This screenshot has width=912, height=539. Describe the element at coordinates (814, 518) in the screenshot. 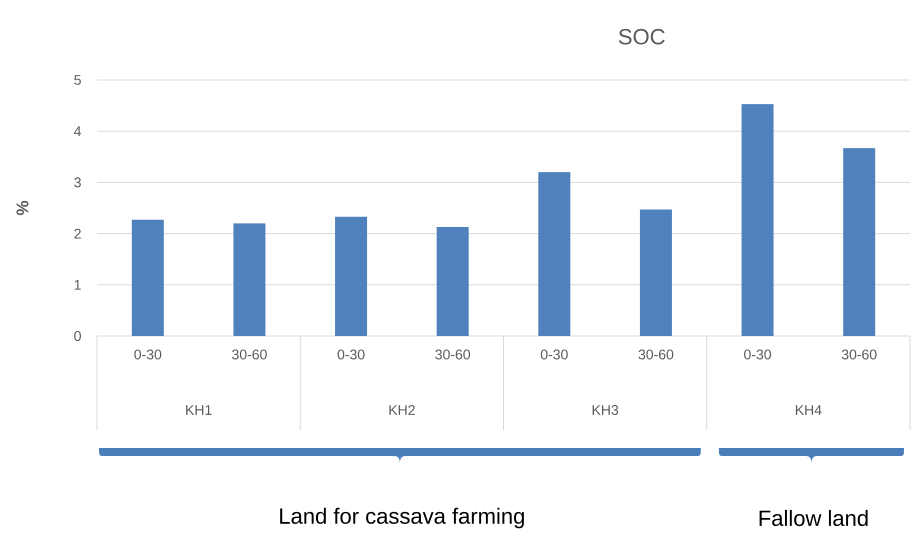

I see `text: Fallow land` at that location.